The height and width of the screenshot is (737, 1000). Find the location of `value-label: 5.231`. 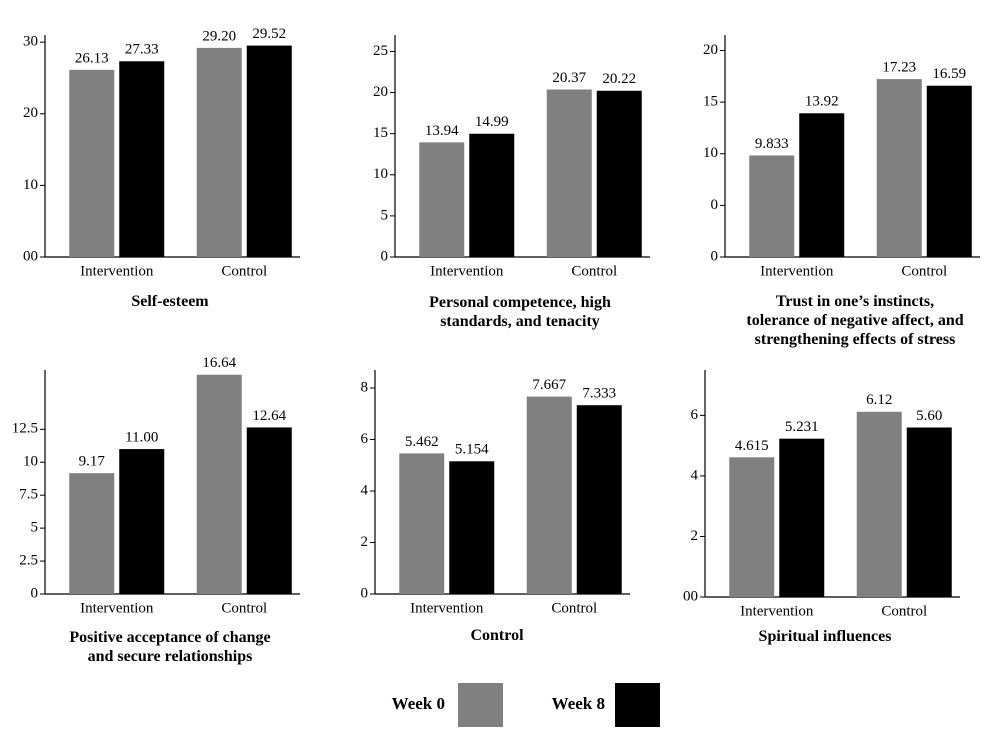

value-label: 5.231 is located at coordinates (802, 427).